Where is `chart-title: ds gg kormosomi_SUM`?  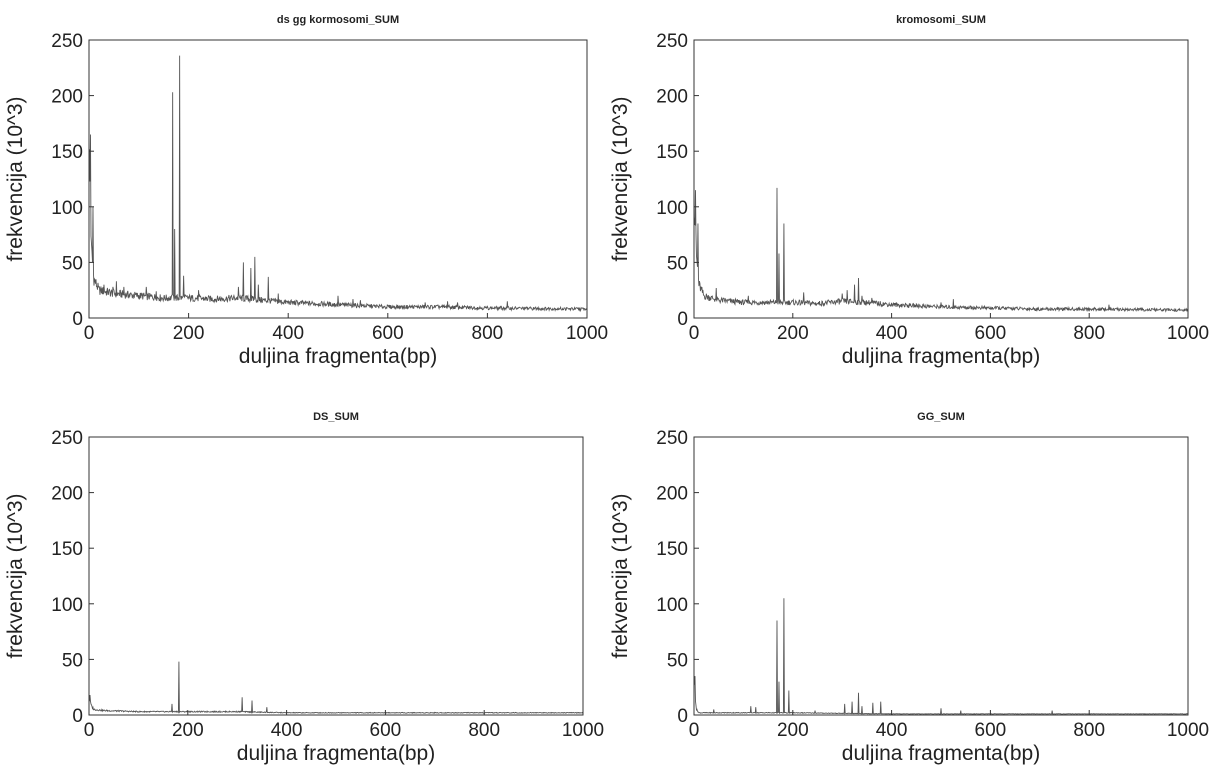
chart-title: ds gg kormosomi_SUM is located at coordinates (338, 20).